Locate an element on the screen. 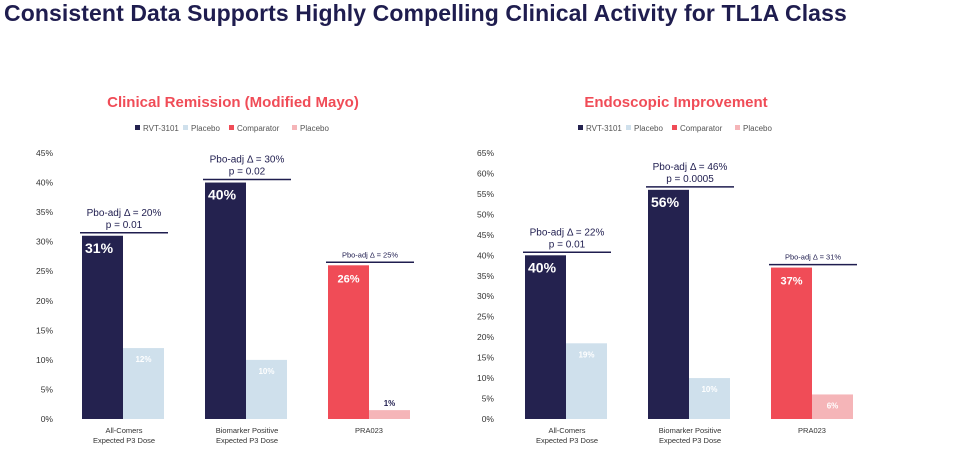 The image size is (959, 453). placebo-value-label: 6% is located at coordinates (833, 405).